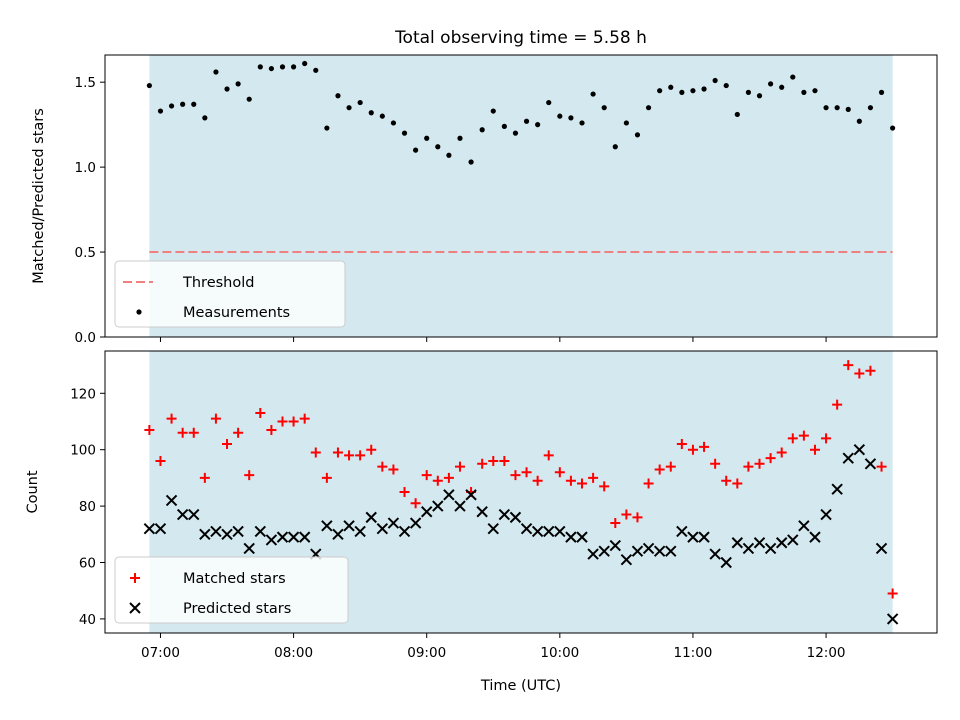  Describe the element at coordinates (135, 608) in the screenshot. I see `legend-predicted-swatch` at that location.